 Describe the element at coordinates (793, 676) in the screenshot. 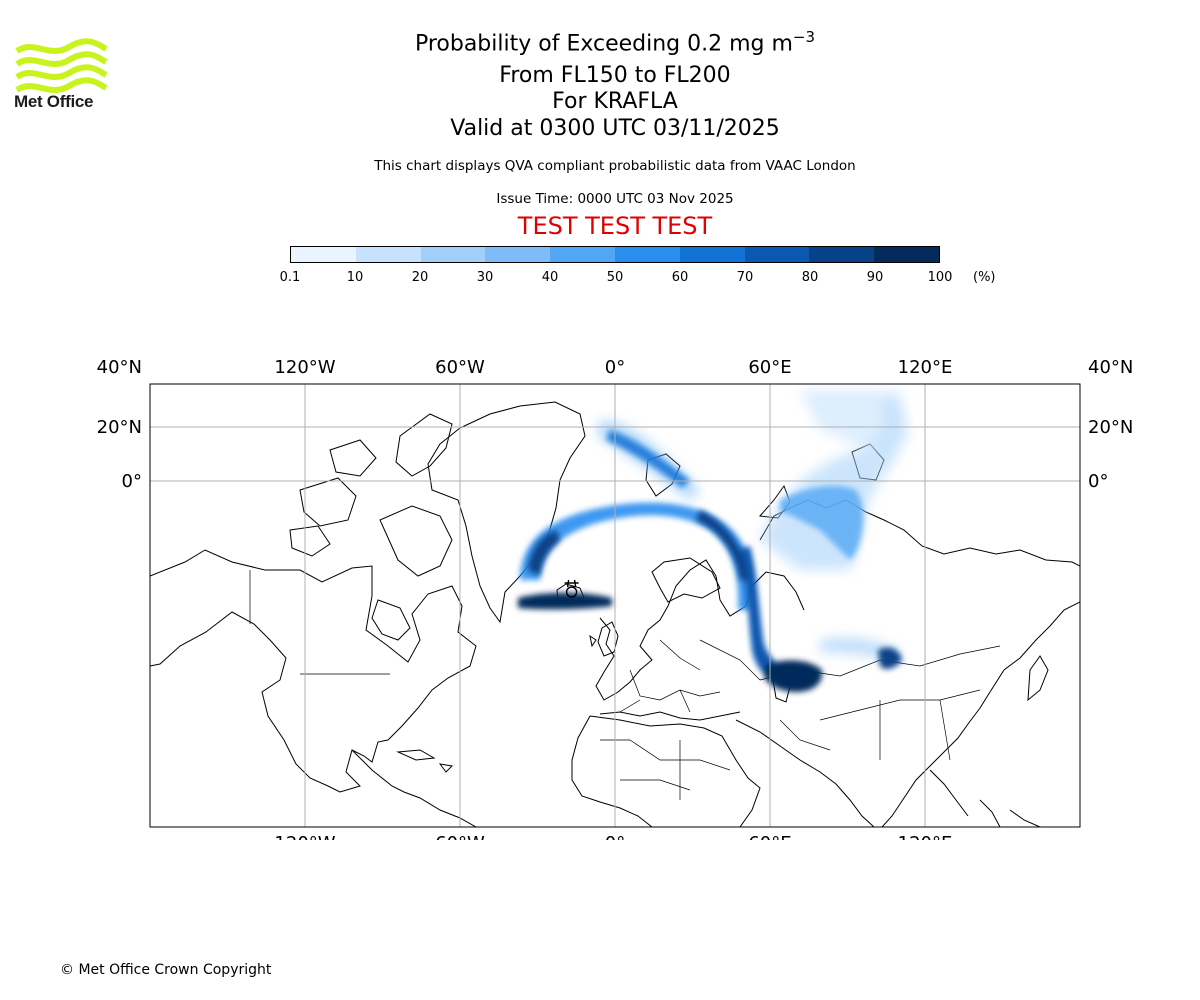

I see `plume-layer-high-kazakh` at that location.